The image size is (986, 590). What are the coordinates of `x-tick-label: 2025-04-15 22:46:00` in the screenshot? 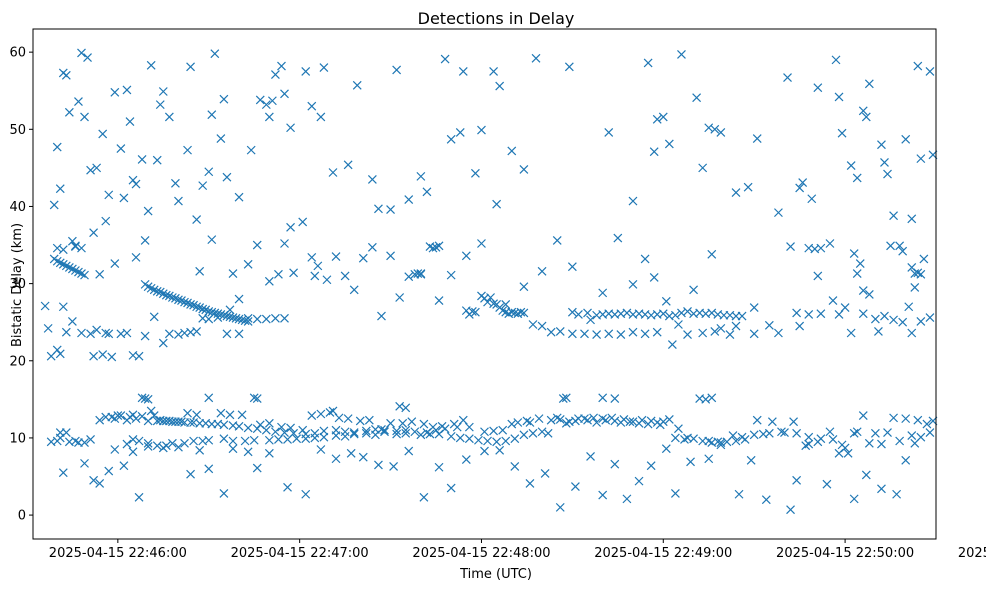 It's located at (118, 553).